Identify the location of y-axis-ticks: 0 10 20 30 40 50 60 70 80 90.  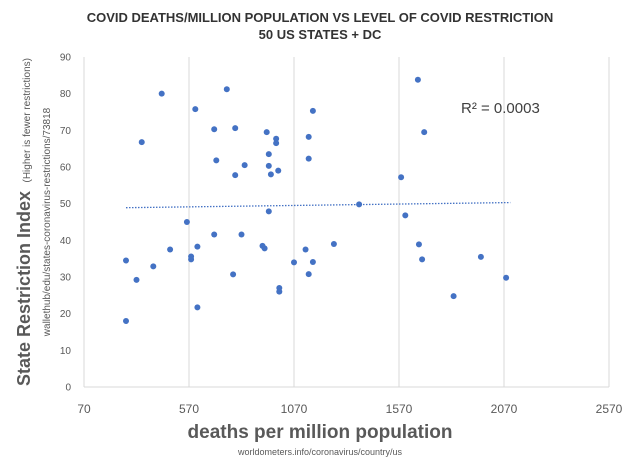
(66, 223).